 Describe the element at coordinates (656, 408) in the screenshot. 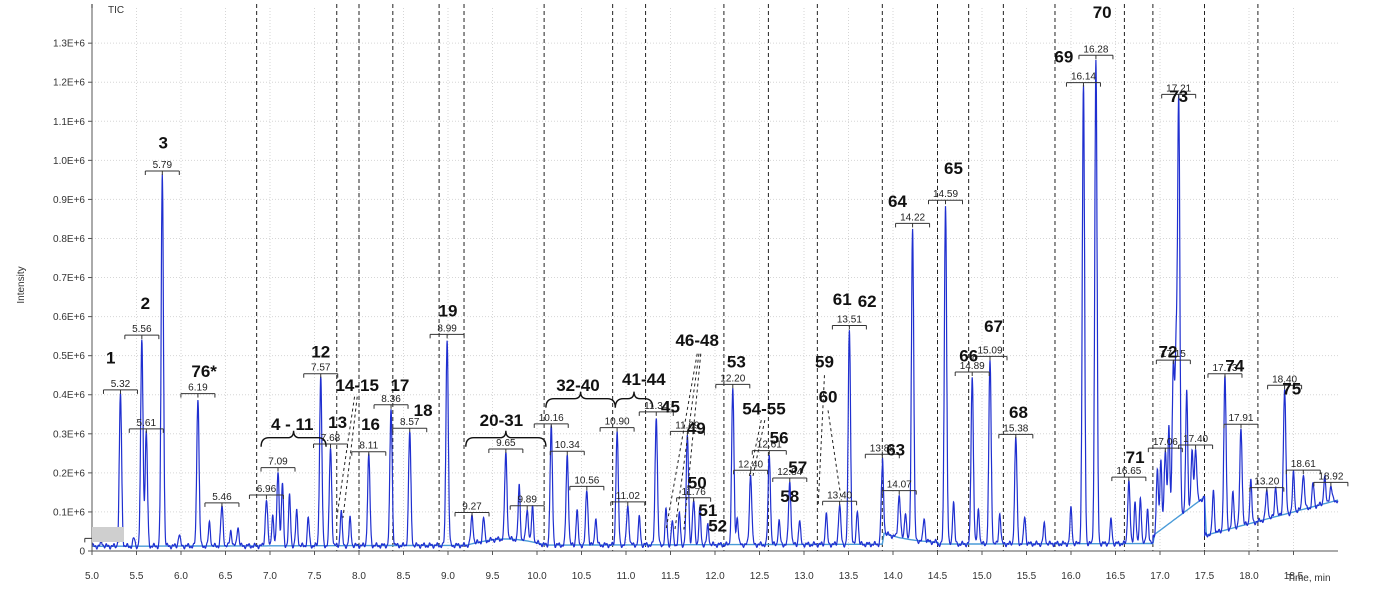

I see `retention-time-marker: 11.34` at that location.